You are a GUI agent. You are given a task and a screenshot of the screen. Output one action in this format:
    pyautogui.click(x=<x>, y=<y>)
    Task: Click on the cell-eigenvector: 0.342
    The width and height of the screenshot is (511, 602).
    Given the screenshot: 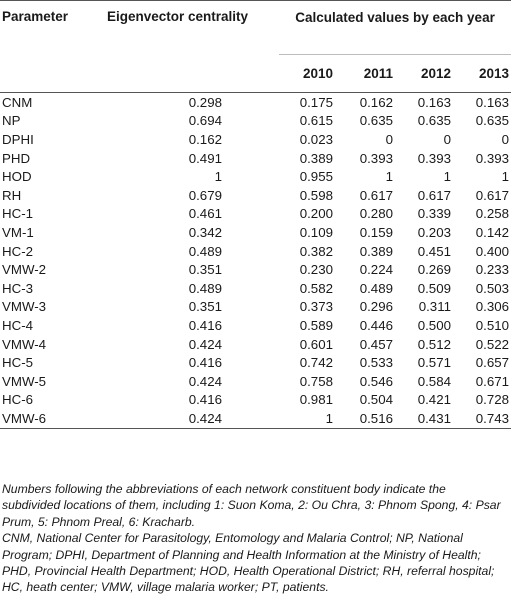 What is the action you would take?
    pyautogui.click(x=205, y=232)
    